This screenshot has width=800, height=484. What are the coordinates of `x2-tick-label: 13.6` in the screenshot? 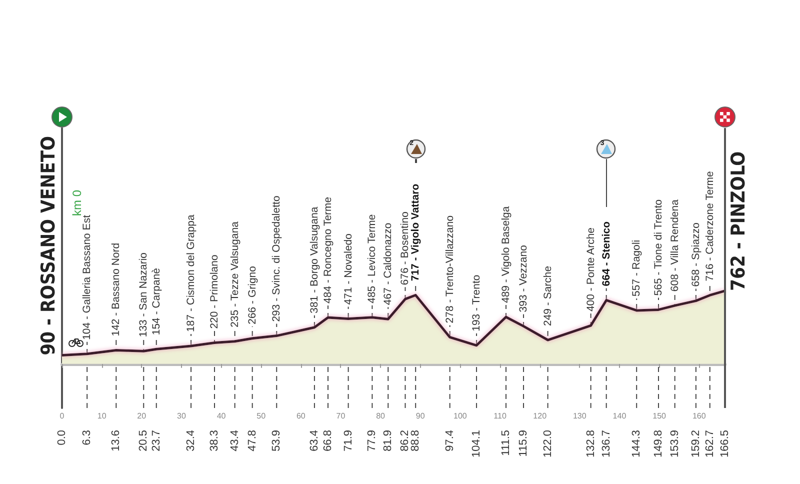 It's located at (116, 441).